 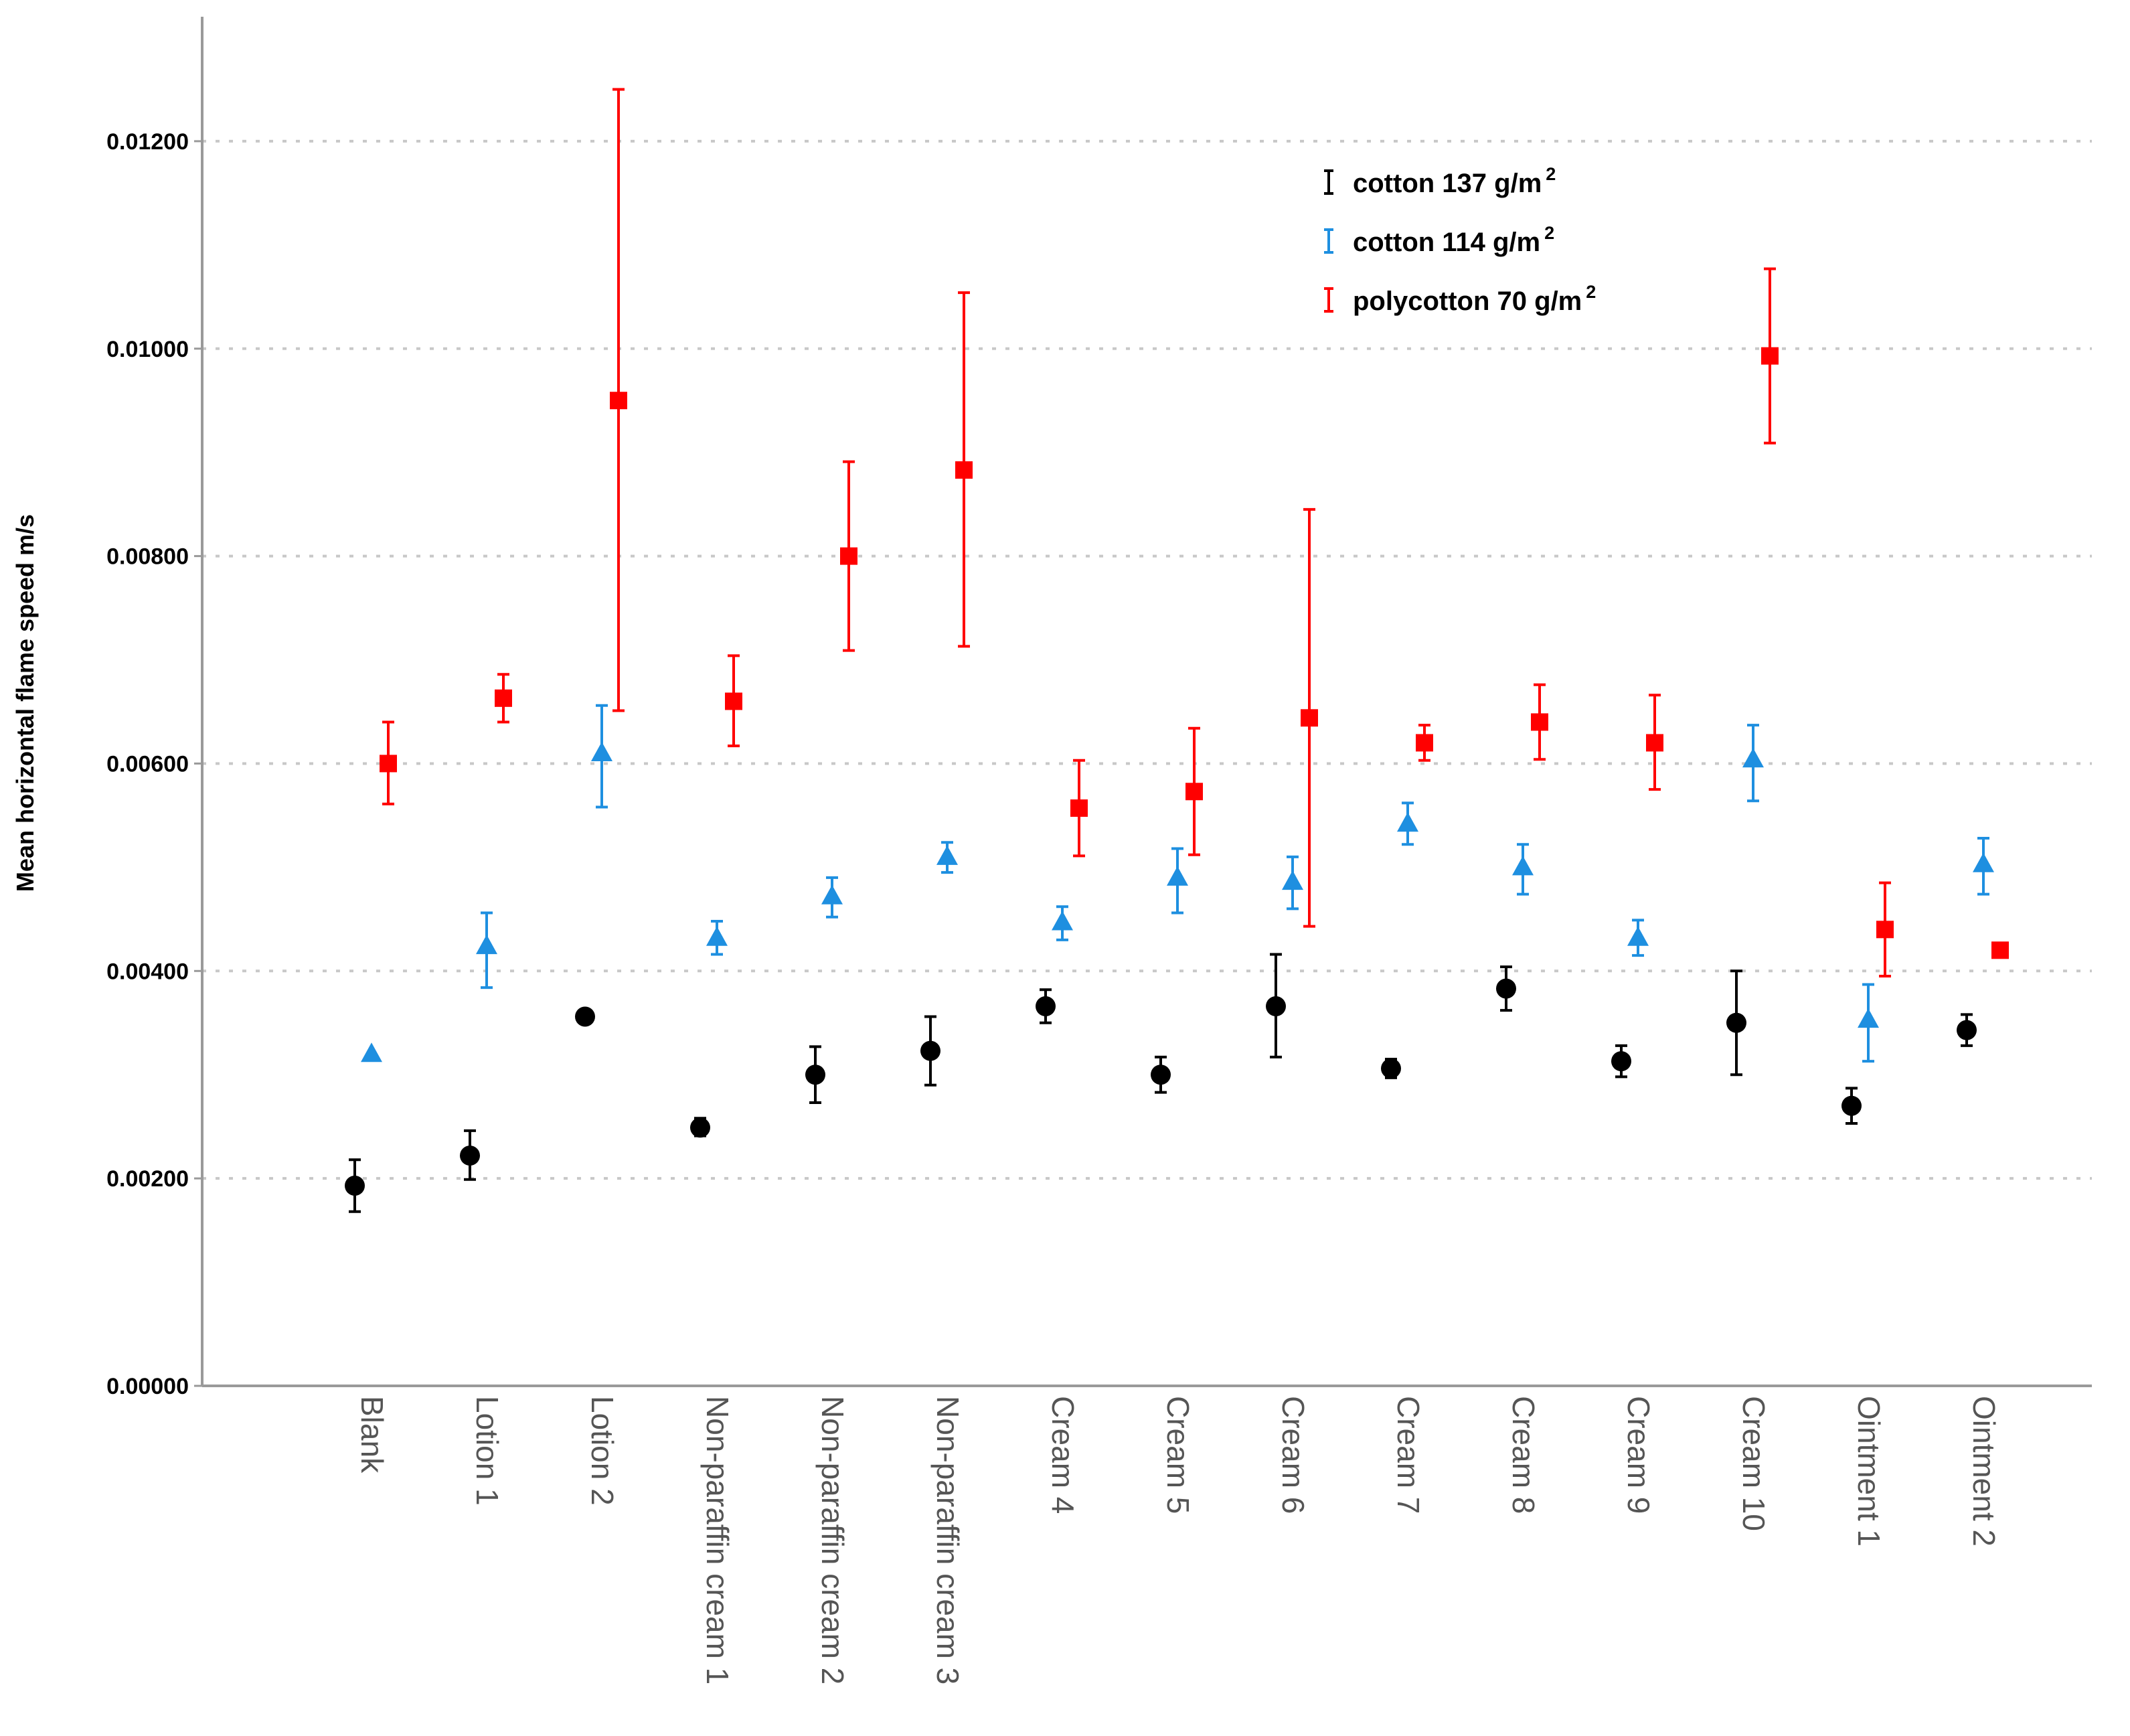 I want to click on legend-item: polycotton 70 g/m 2, so click(x=1460, y=299).